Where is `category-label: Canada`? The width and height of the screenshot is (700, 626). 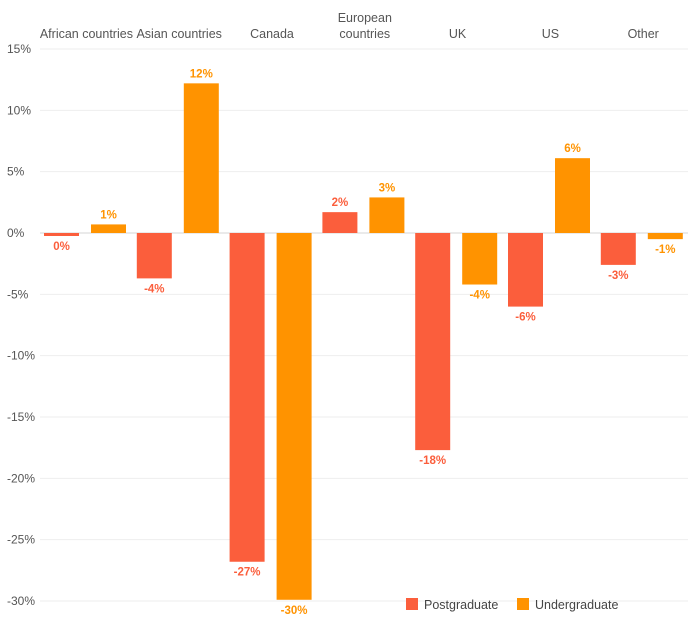
category-label: Canada is located at coordinates (272, 34).